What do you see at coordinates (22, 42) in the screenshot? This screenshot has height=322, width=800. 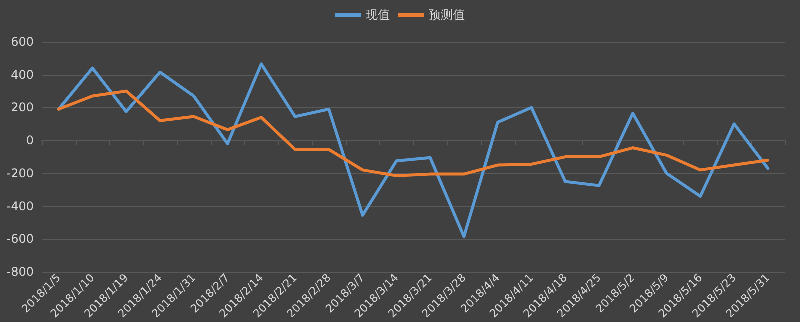 I see `y-tick-label: 600` at bounding box center [22, 42].